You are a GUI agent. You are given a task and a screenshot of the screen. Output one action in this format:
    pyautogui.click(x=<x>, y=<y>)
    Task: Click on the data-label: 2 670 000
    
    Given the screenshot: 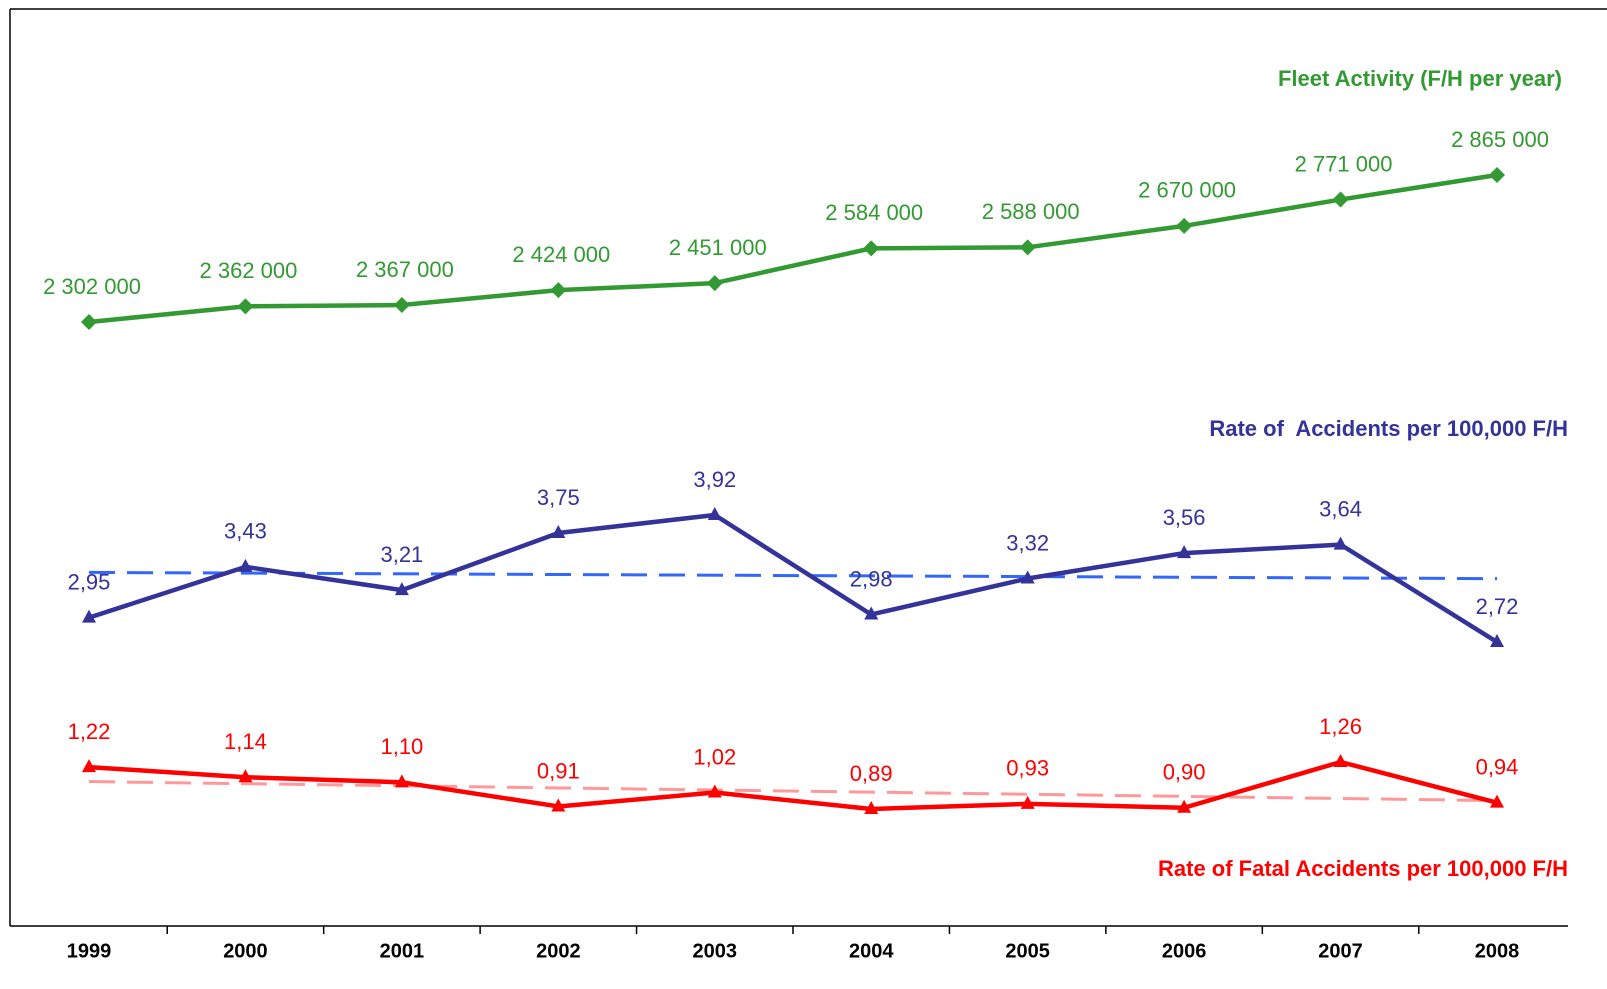 What is the action you would take?
    pyautogui.click(x=1187, y=190)
    